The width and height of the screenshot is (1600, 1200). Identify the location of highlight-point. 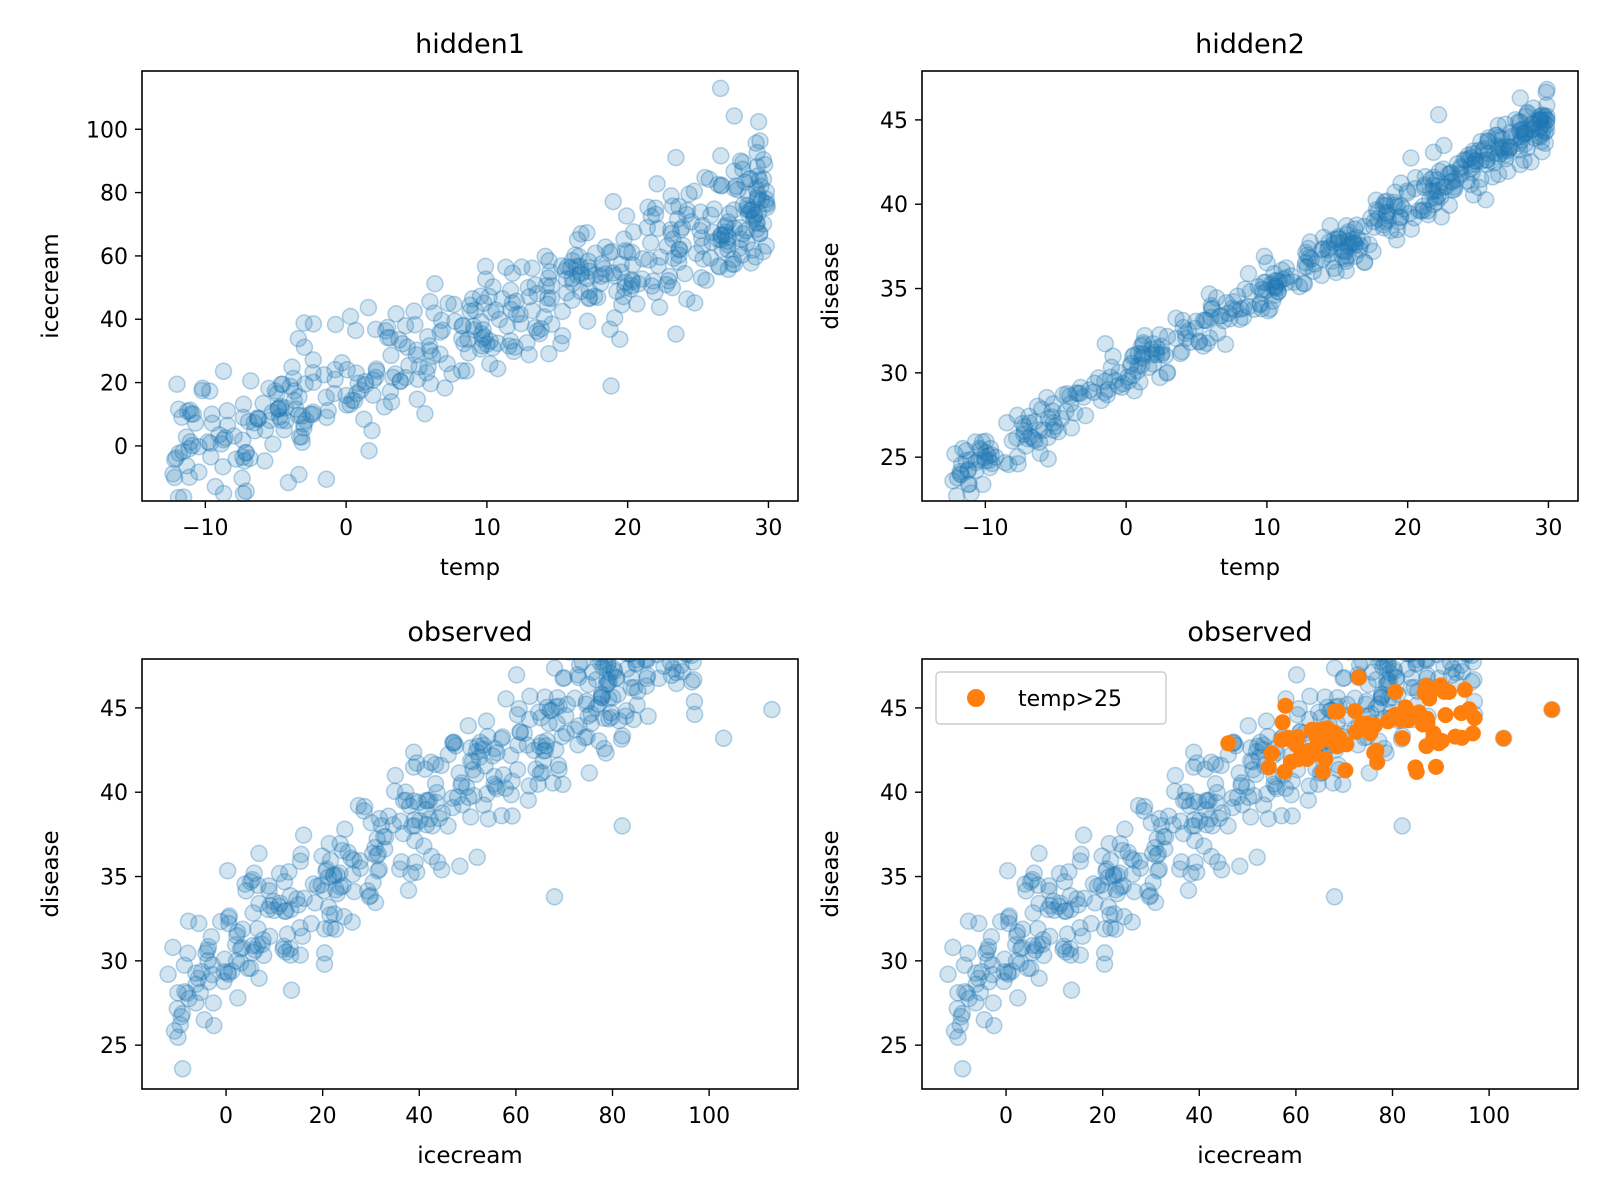
(1268, 767).